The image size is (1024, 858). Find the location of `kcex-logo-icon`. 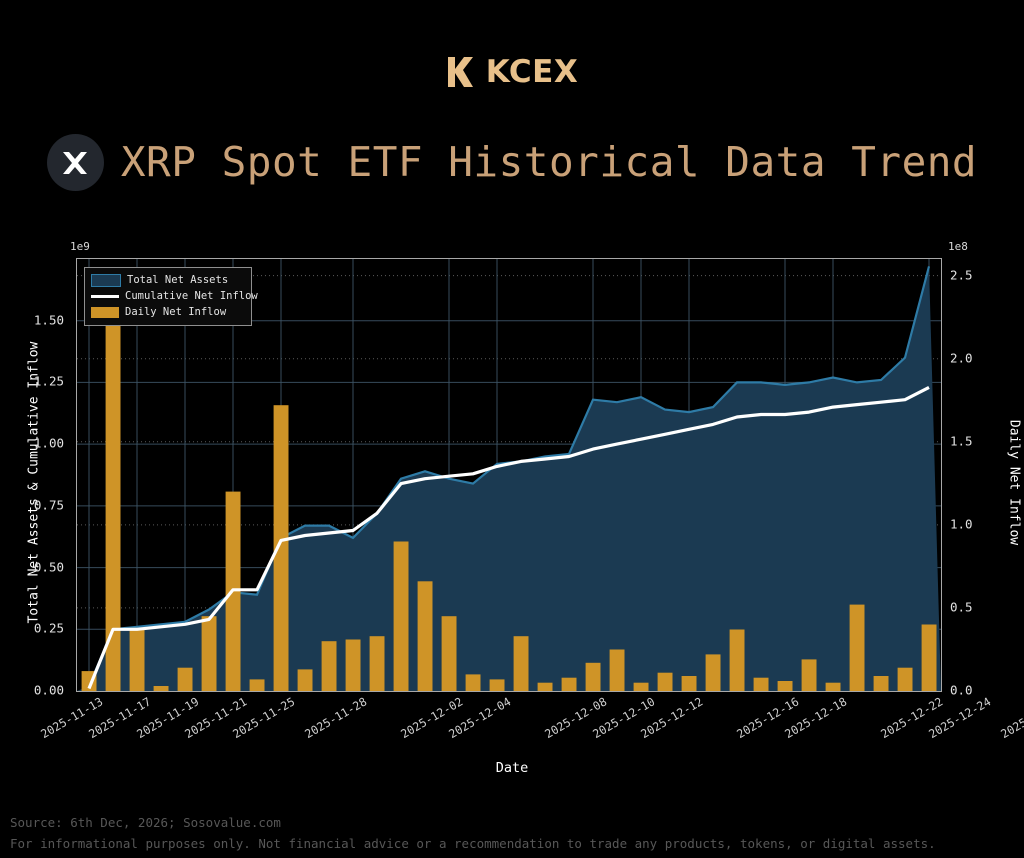

kcex-logo-icon is located at coordinates (460, 72).